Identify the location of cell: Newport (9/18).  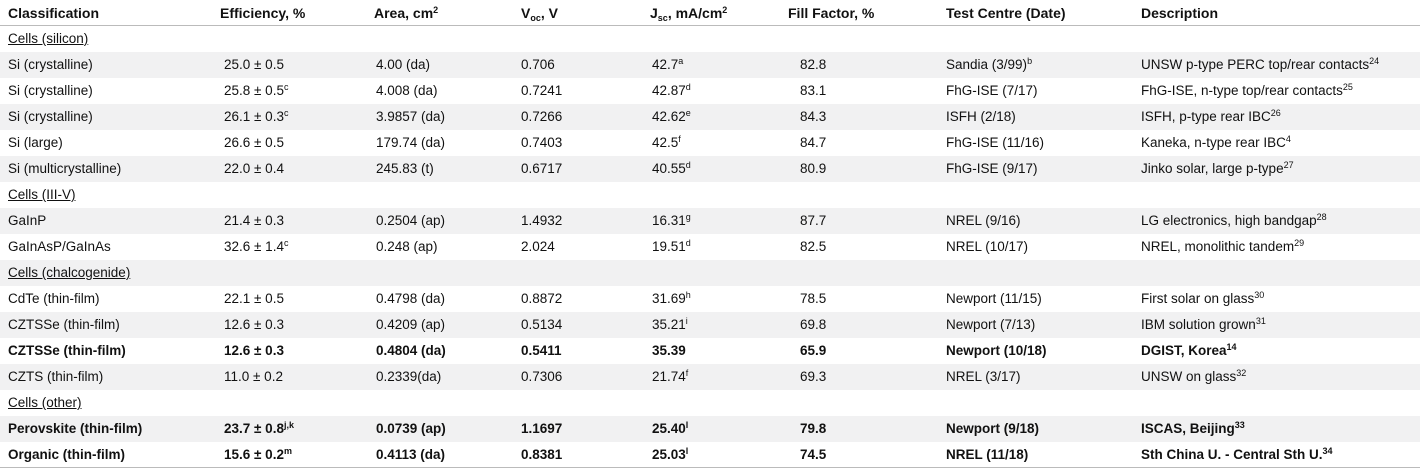
(993, 428).